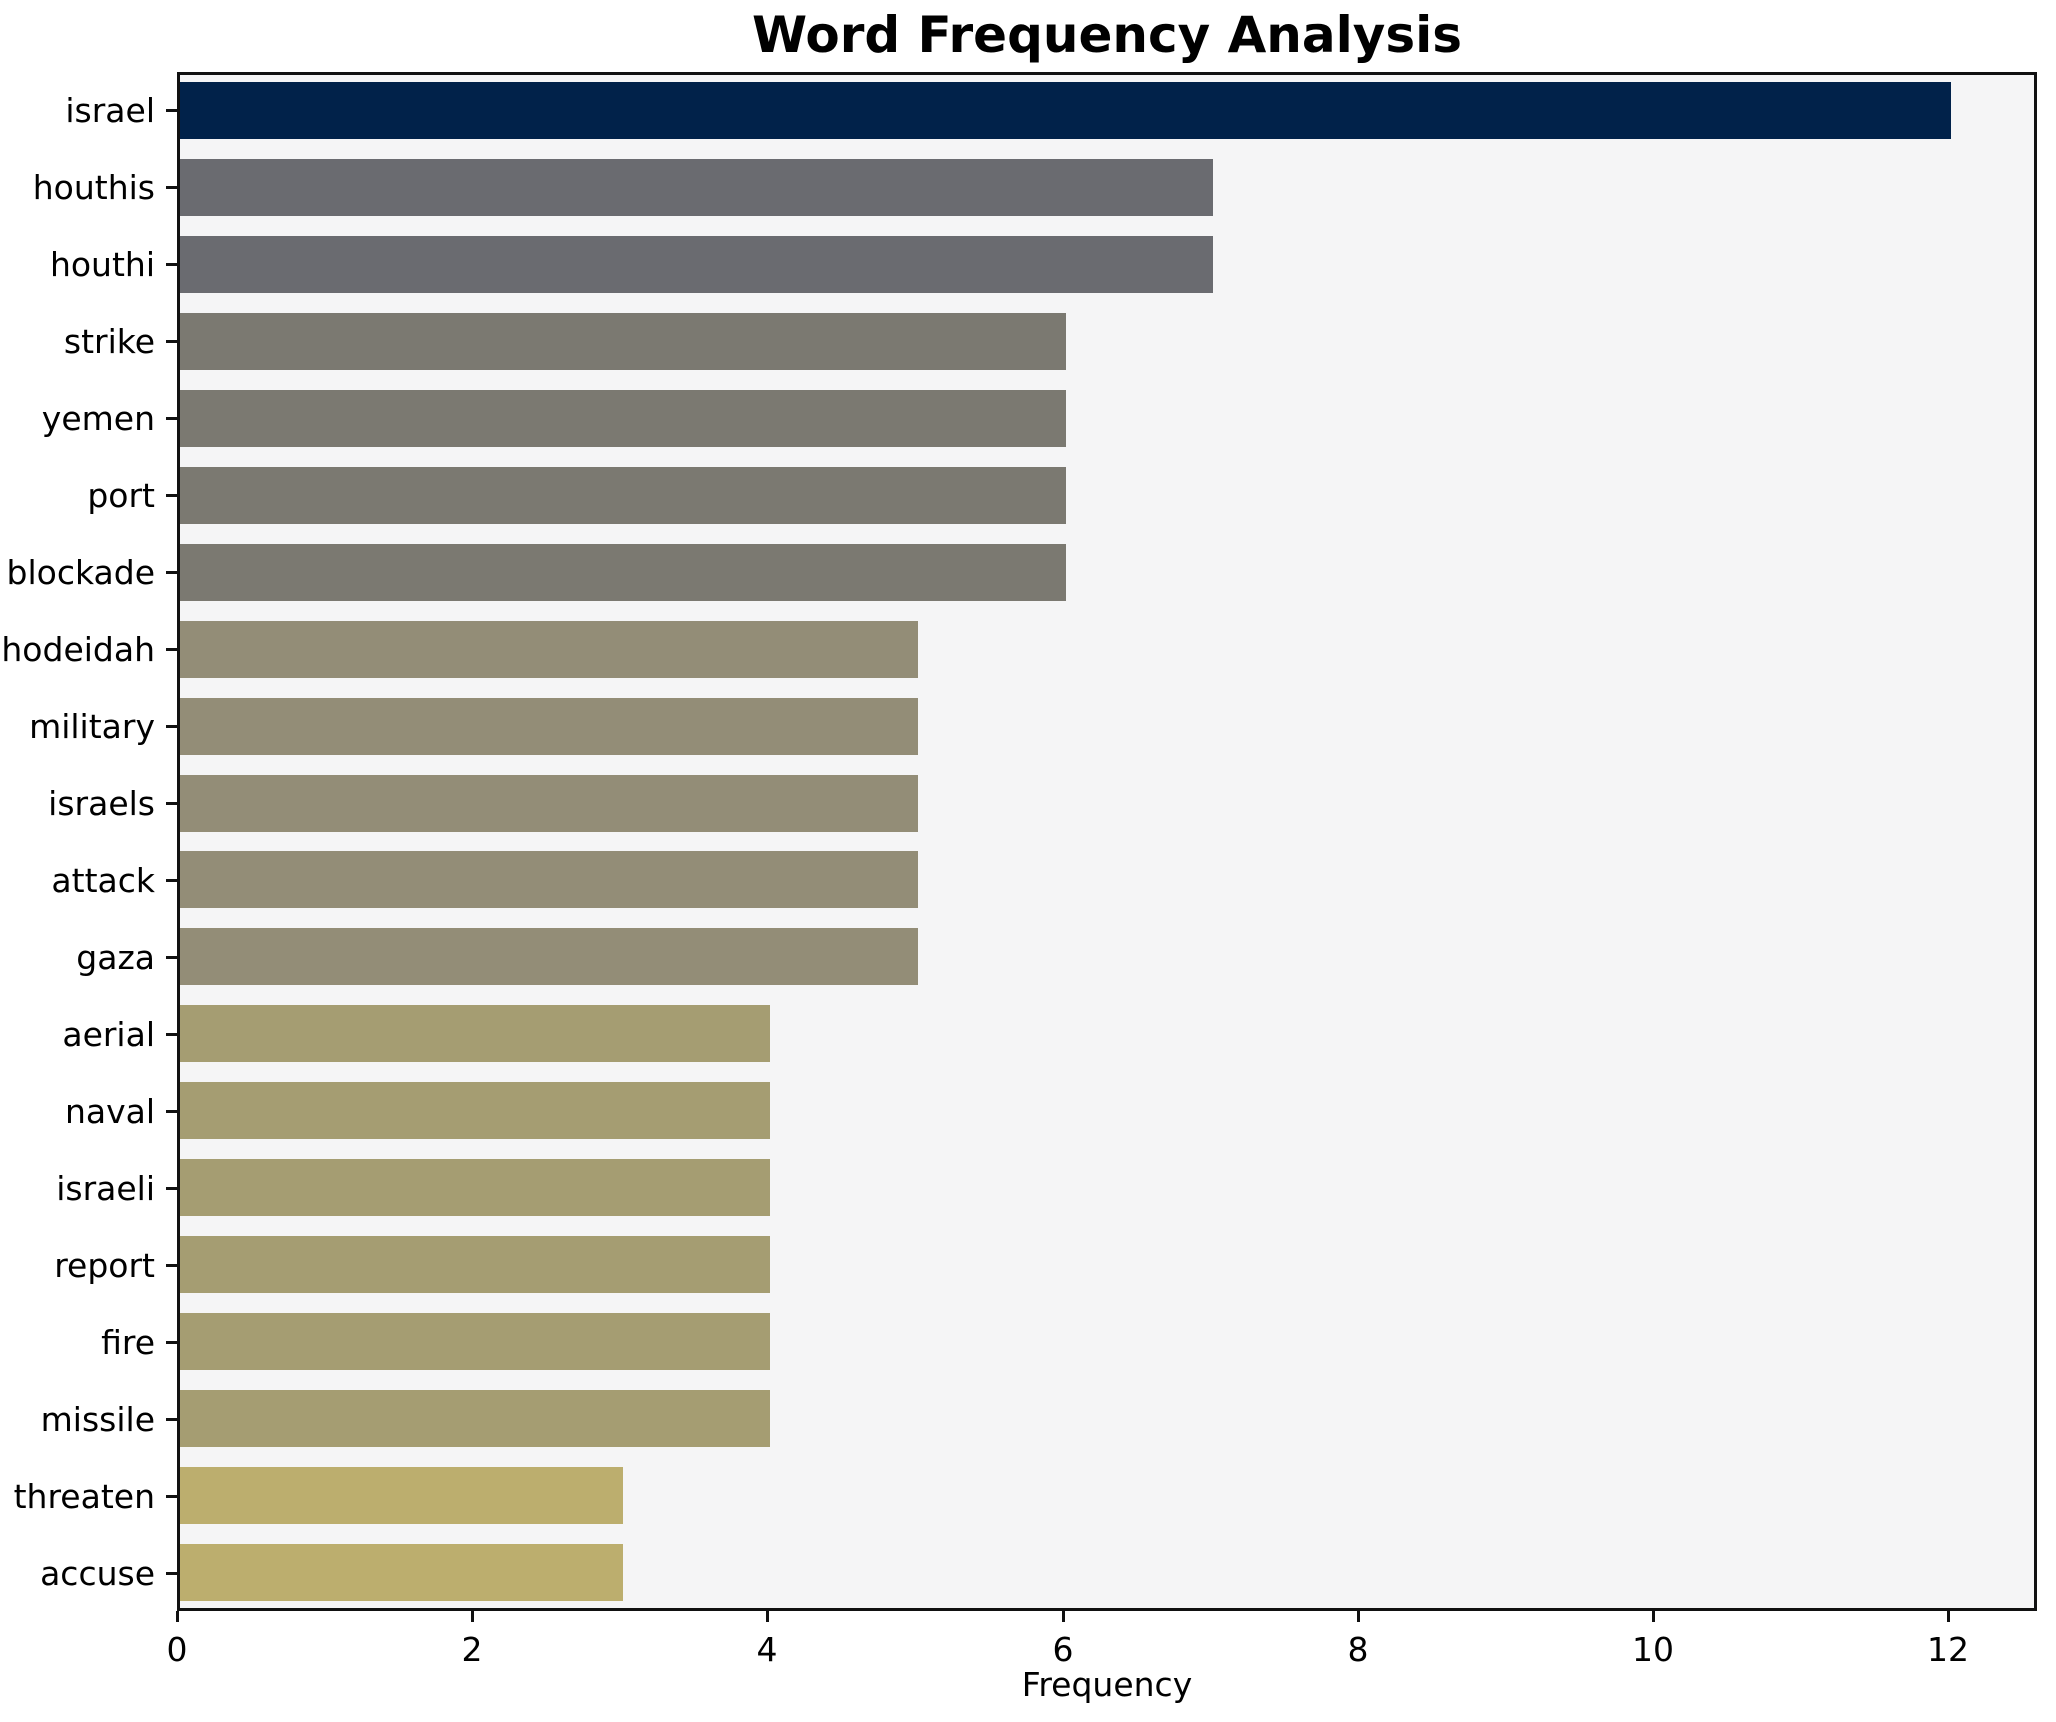 The image size is (2056, 1722). I want to click on category-label: missile, so click(97, 1419).